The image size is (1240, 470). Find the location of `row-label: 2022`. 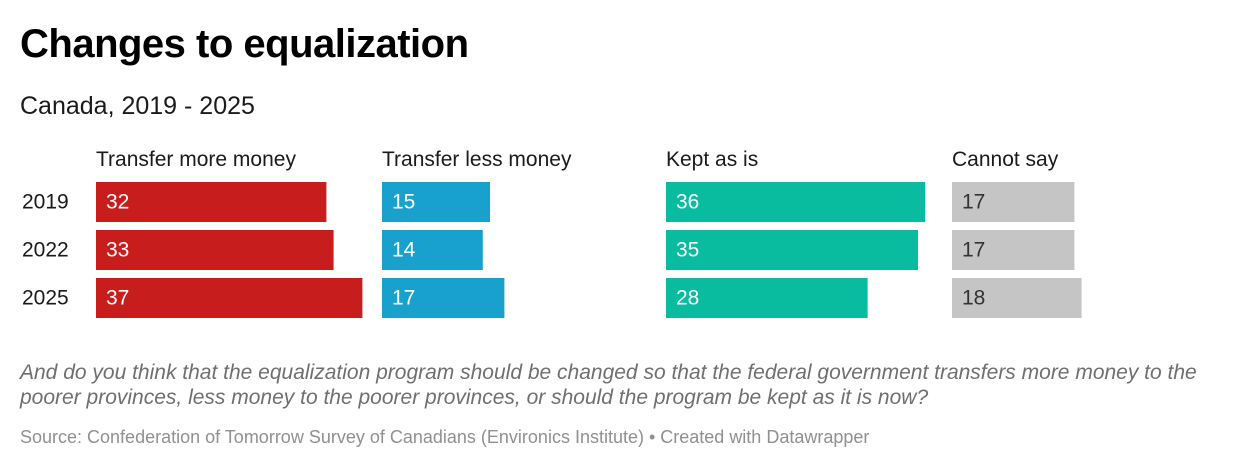

row-label: 2022 is located at coordinates (45, 250).